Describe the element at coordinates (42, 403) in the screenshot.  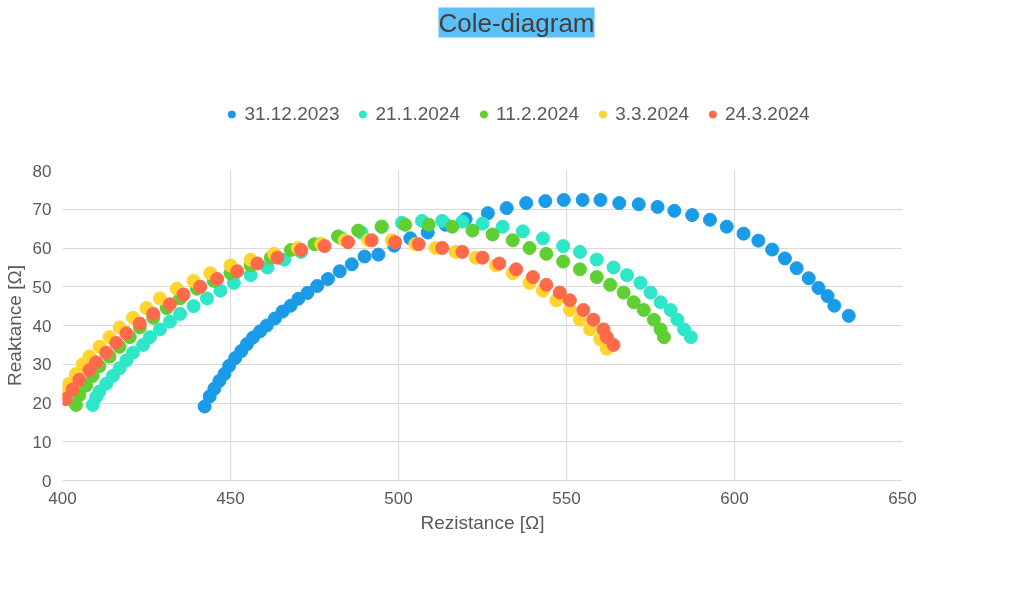
I see `y-tick-label: 20` at that location.